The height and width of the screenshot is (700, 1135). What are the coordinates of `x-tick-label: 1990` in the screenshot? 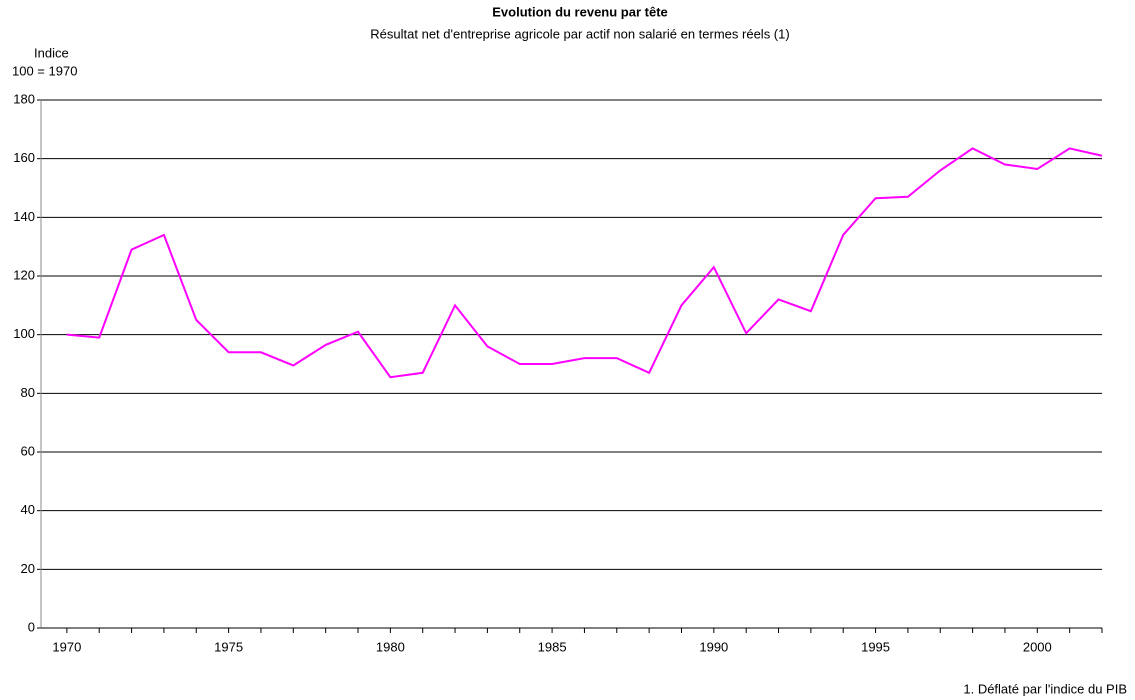 It's located at (713, 646).